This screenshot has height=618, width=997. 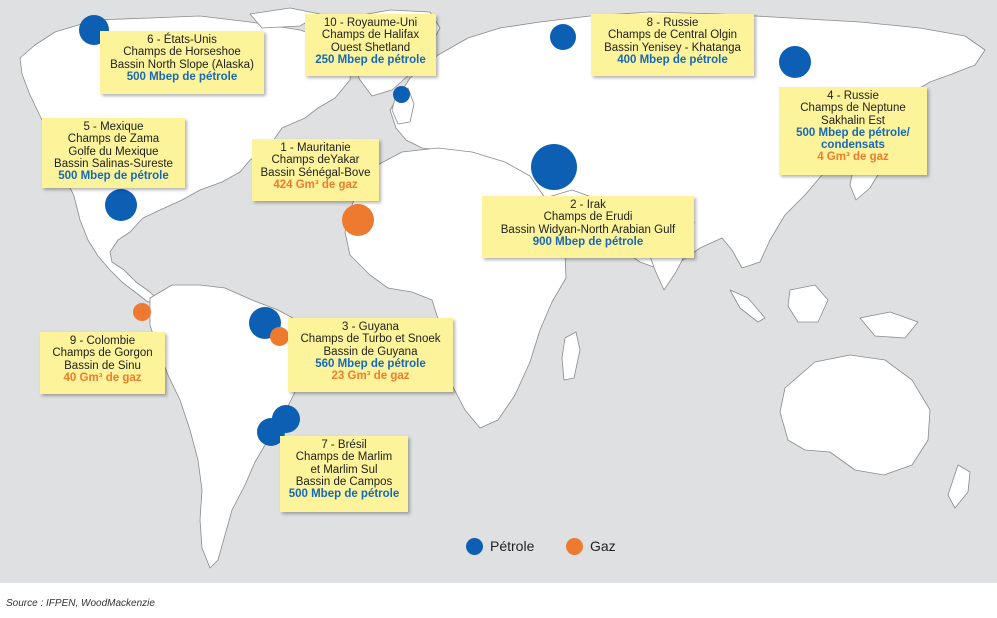 What do you see at coordinates (853, 139) in the screenshot?
I see `label-russia-4-oil: 500 Mbep de pétrole/ condensats` at bounding box center [853, 139].